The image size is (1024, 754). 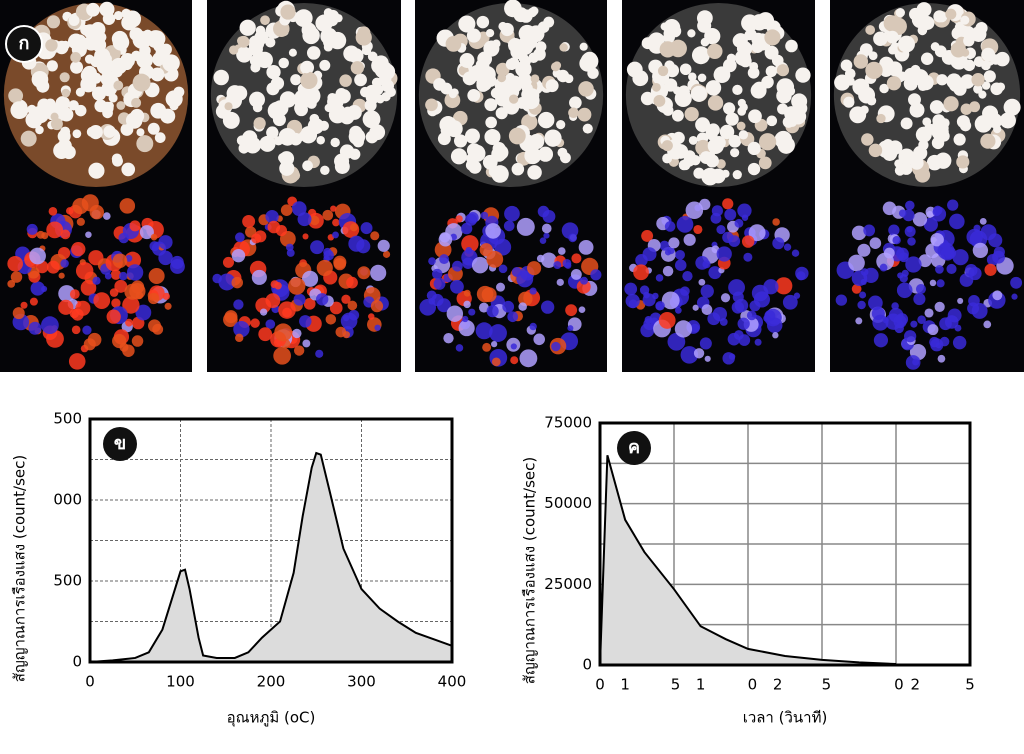 What do you see at coordinates (785, 718) in the screenshot?
I see `x-axis-label: เวลา (วินาที)` at bounding box center [785, 718].